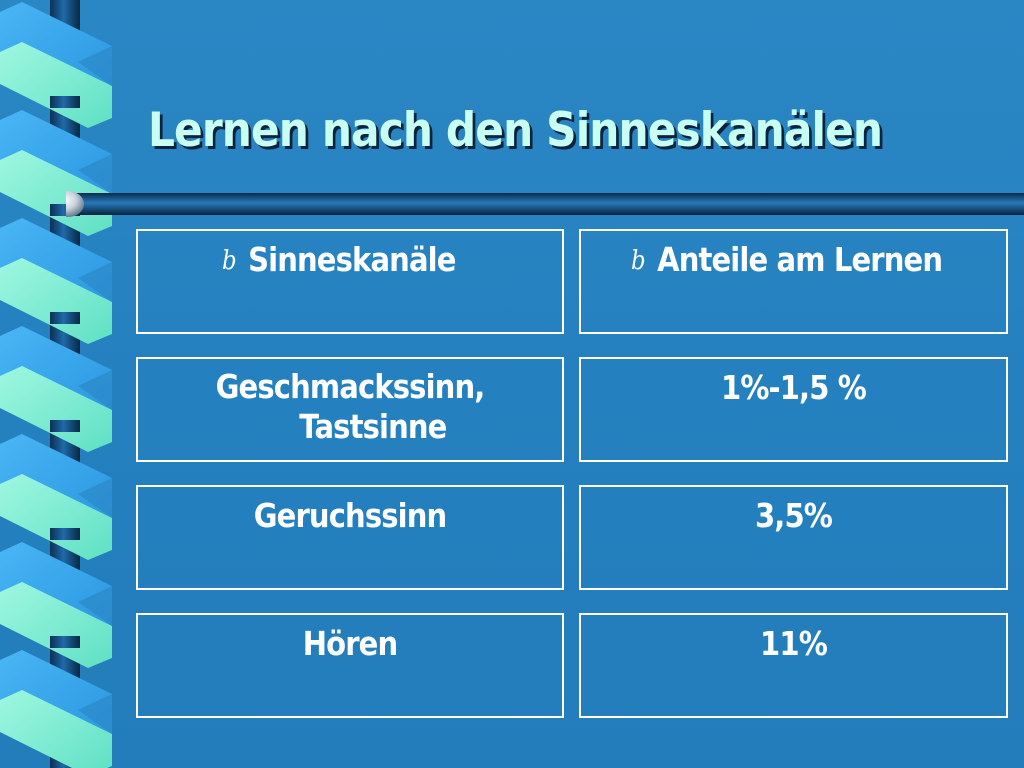 This screenshot has width=1024, height=768. Describe the element at coordinates (800, 259) in the screenshot. I see `header-label-share: Anteile am Lernen` at that location.